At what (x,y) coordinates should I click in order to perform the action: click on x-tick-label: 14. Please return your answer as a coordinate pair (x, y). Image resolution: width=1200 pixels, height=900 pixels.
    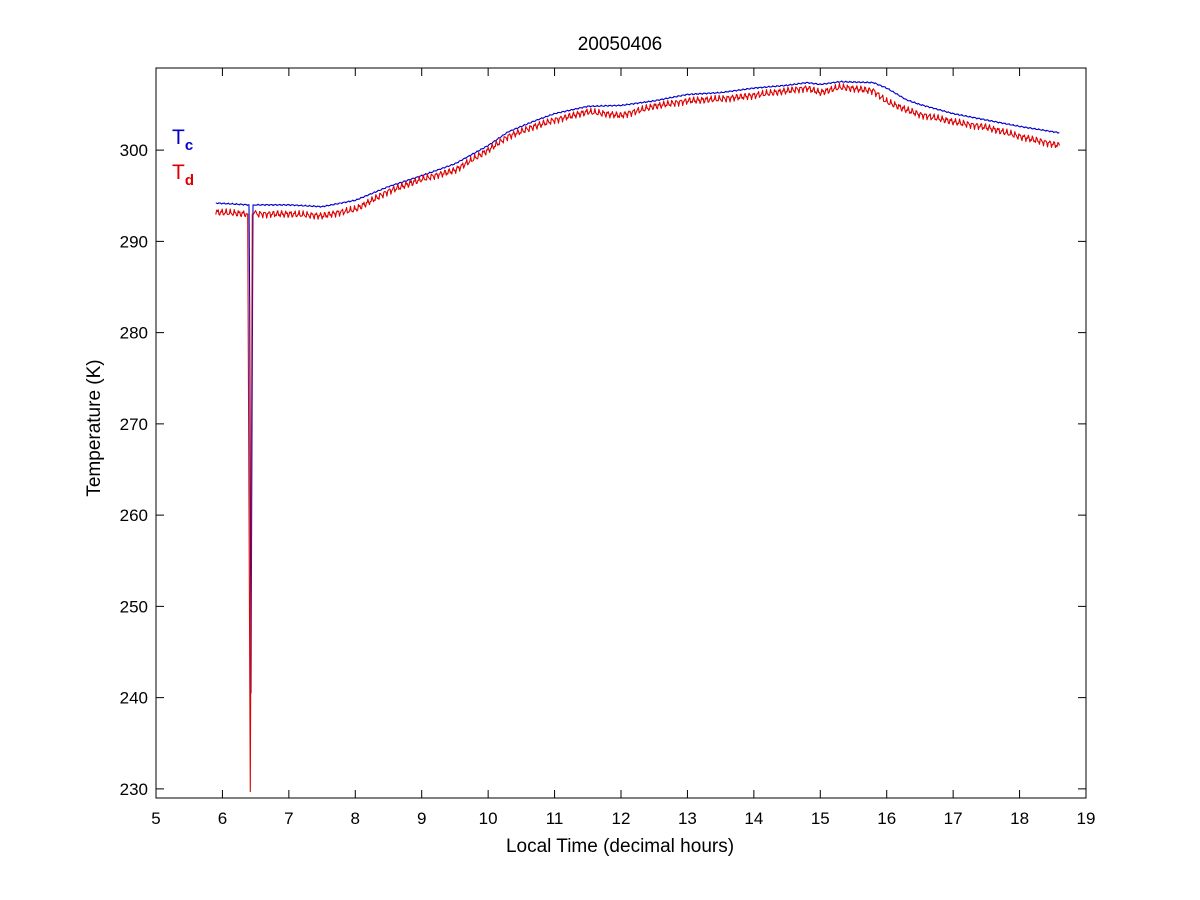
    Looking at the image, I should click on (753, 818).